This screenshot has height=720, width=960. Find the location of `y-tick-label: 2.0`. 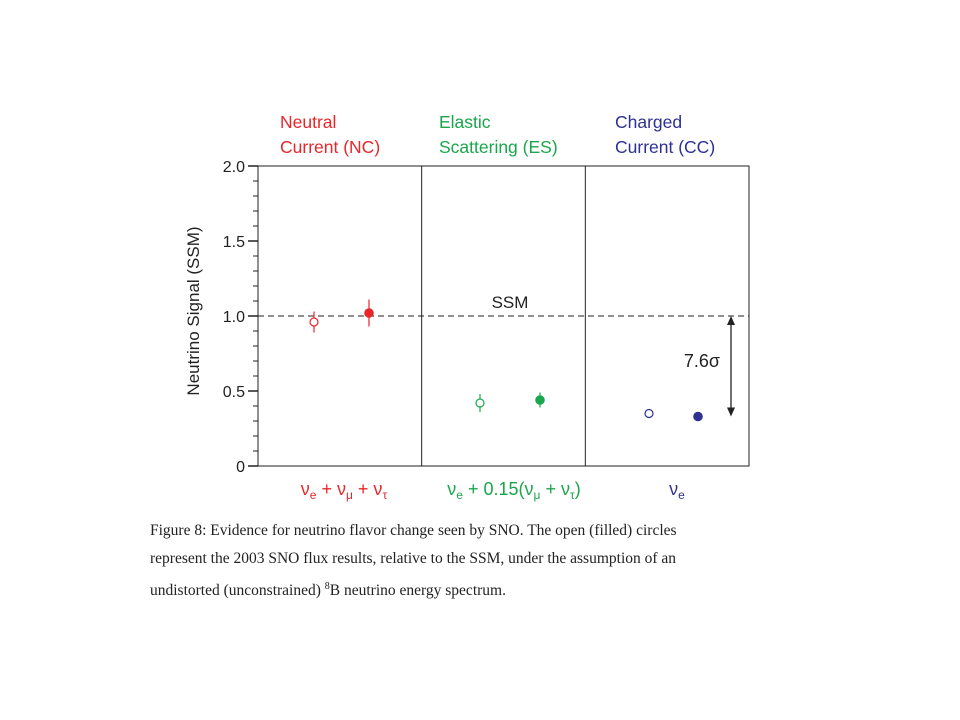

y-tick-label: 2.0 is located at coordinates (234, 167).